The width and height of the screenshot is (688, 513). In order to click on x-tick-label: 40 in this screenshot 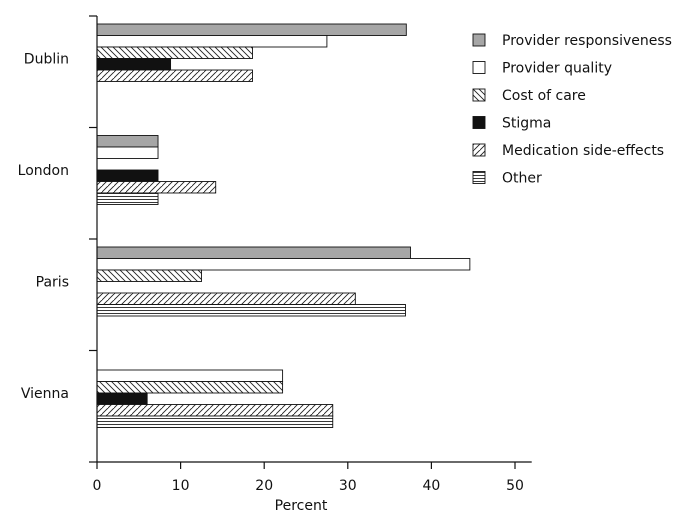, I will do `click(431, 486)`.